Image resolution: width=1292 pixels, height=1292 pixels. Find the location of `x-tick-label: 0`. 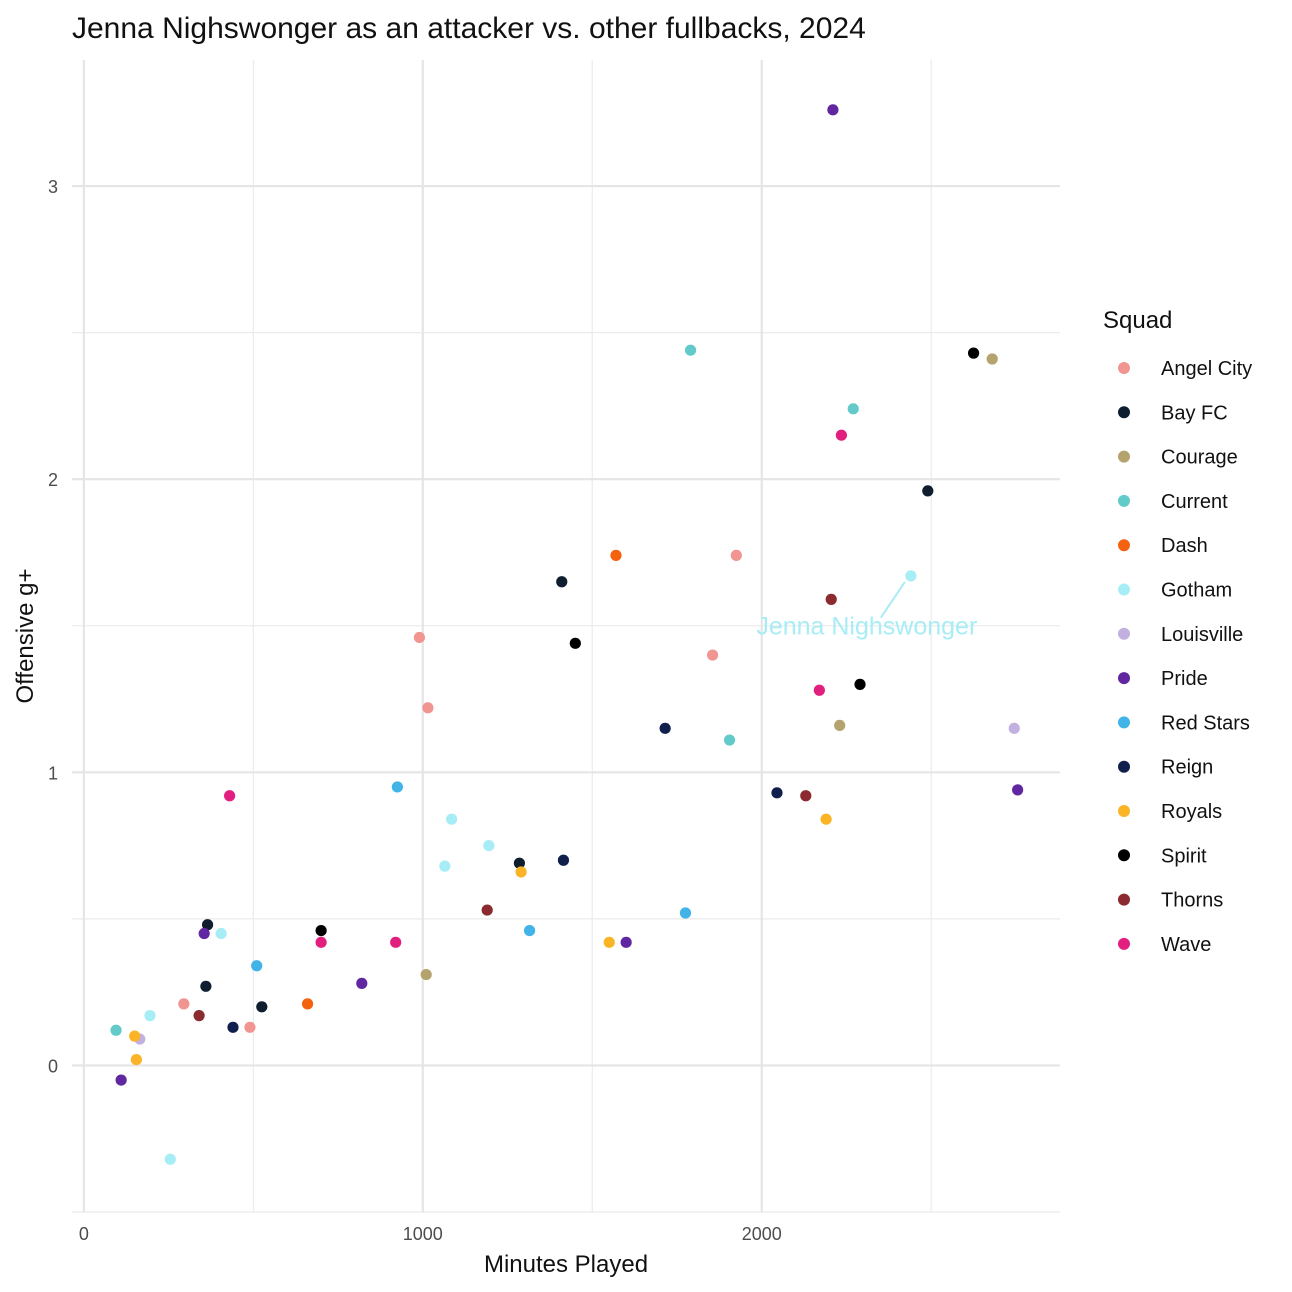

x-tick-label: 0 is located at coordinates (84, 1234).